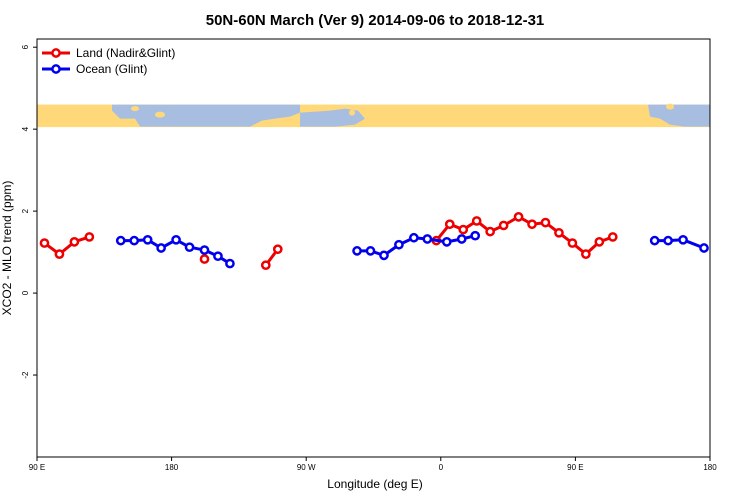 The image size is (750, 500). I want to click on legend-label-land: Land (Nadir&Glint), so click(125, 53).